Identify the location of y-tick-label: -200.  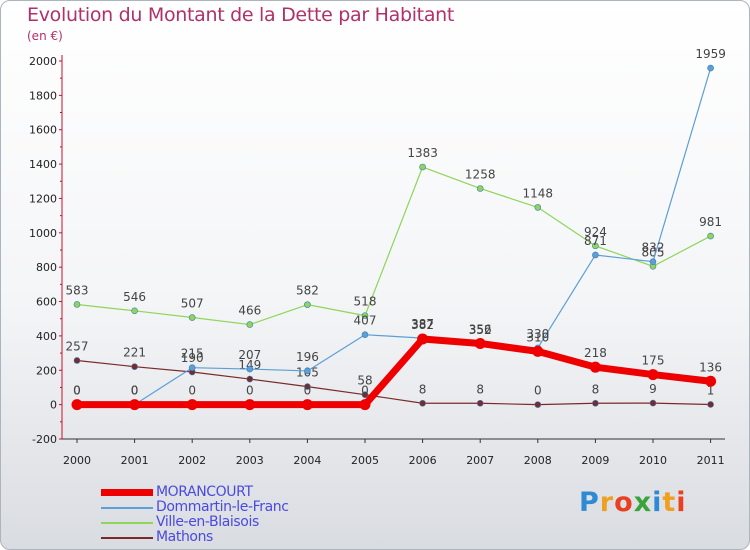
(44, 439).